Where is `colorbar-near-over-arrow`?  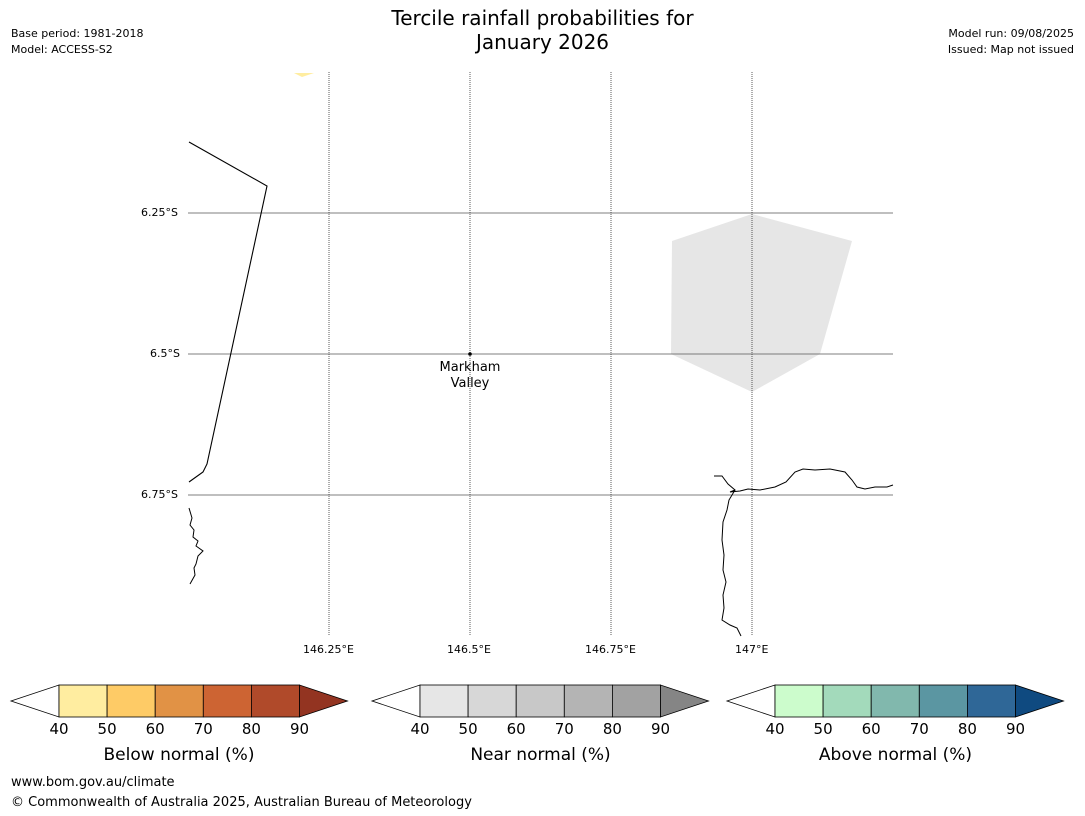 colorbar-near-over-arrow is located at coordinates (685, 701).